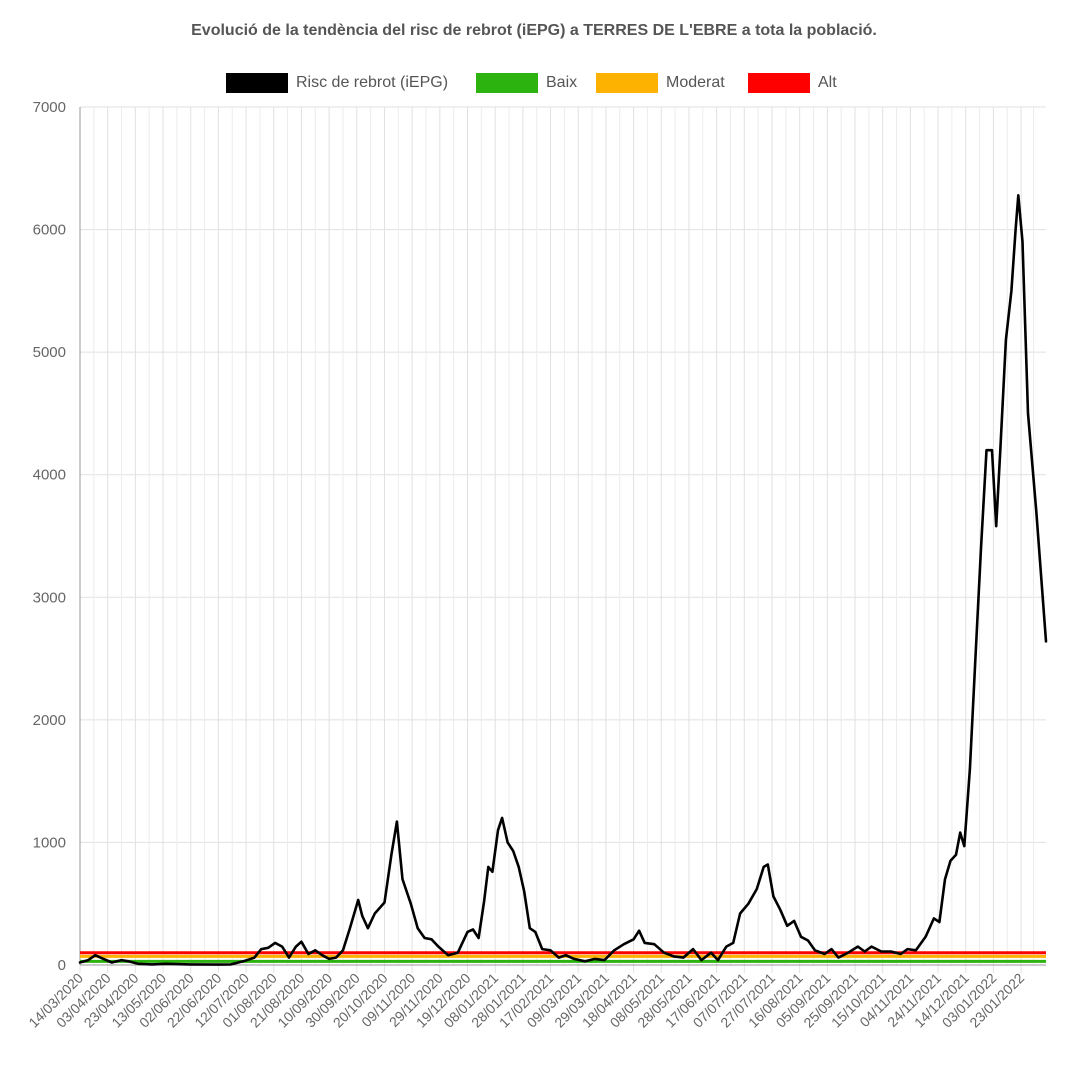  I want to click on legend-swatch-risc, so click(257, 83).